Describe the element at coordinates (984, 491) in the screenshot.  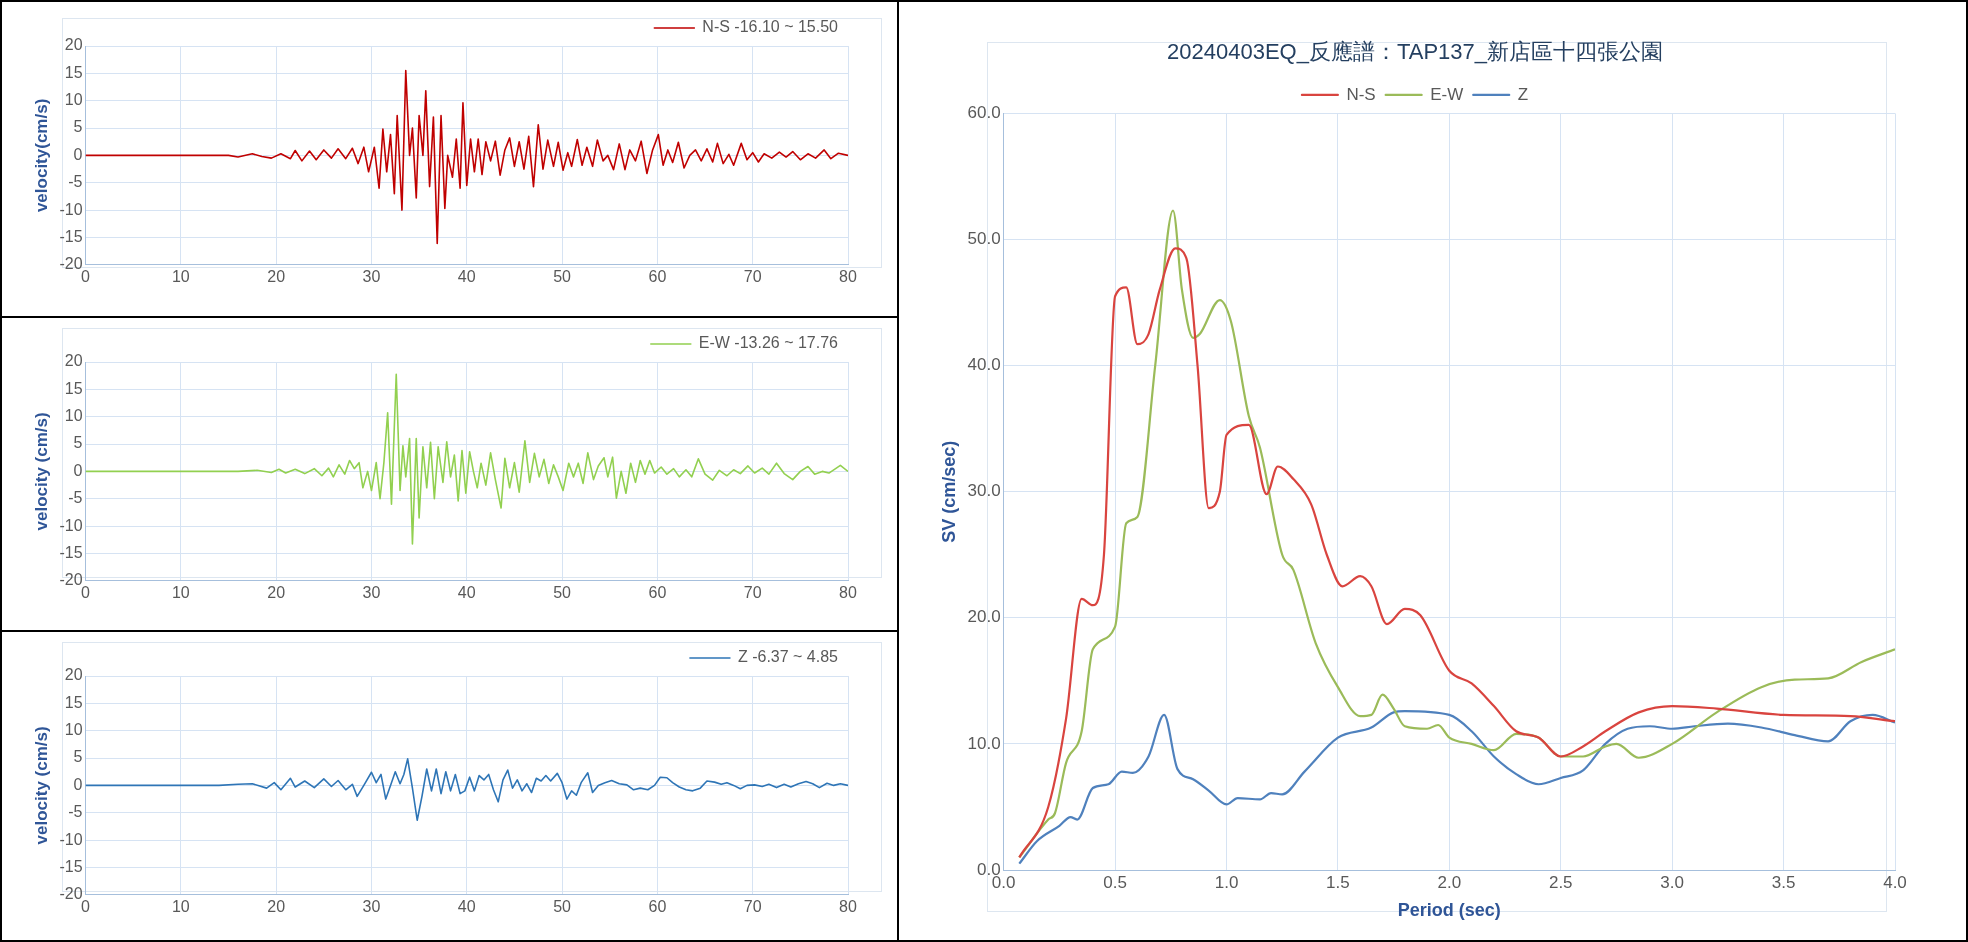
I see `y-tick-label: 30.0` at that location.